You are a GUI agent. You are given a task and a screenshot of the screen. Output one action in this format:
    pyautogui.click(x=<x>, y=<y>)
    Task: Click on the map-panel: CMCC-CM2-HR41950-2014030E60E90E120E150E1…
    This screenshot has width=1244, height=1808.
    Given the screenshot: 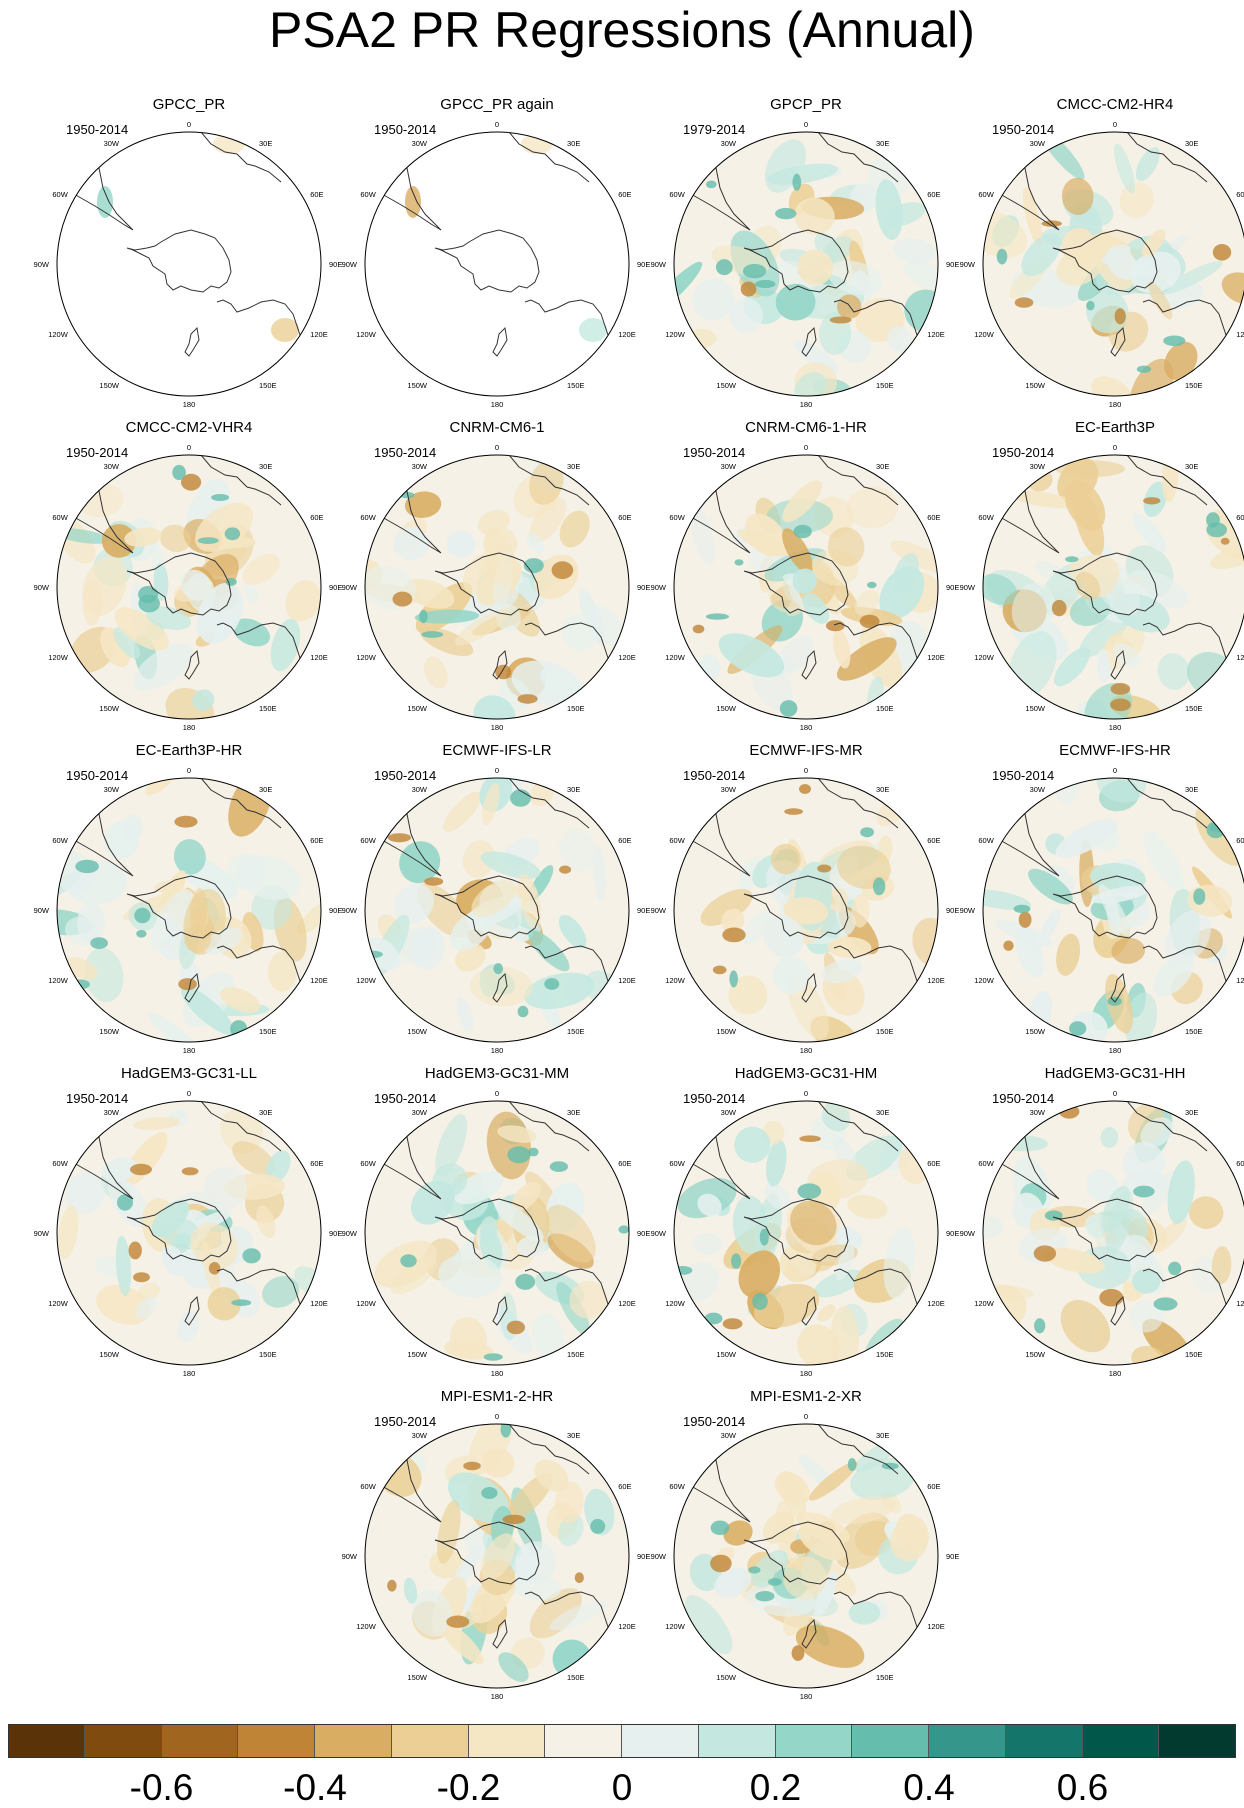 What is the action you would take?
    pyautogui.click(x=1102, y=256)
    